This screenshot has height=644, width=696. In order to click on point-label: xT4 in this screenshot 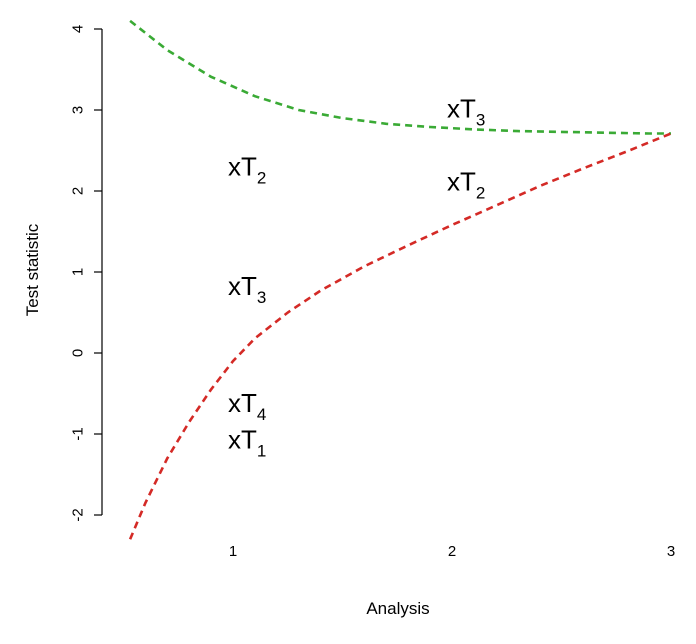, I will do `click(247, 406)`.